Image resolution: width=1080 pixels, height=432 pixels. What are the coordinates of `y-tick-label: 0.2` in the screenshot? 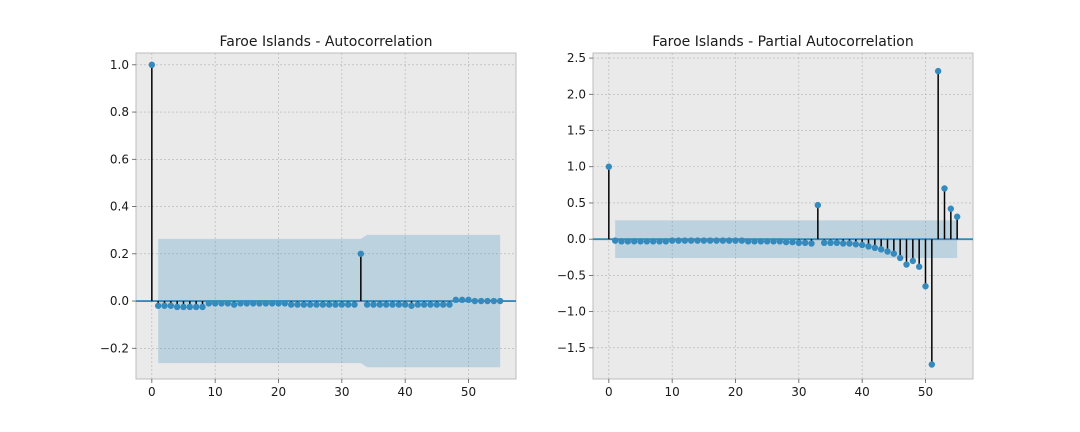 It's located at (119, 254).